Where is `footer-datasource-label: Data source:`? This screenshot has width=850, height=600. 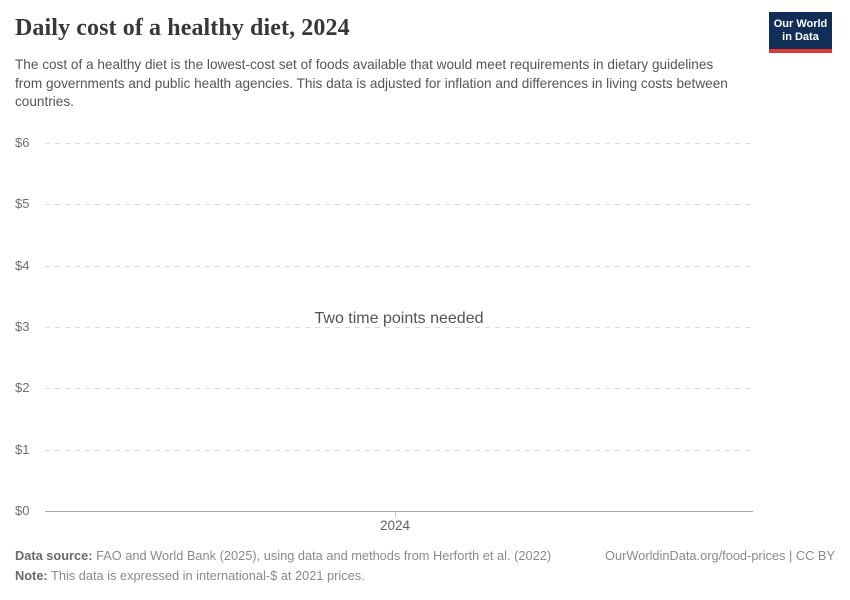
footer-datasource-label: Data source: is located at coordinates (54, 555).